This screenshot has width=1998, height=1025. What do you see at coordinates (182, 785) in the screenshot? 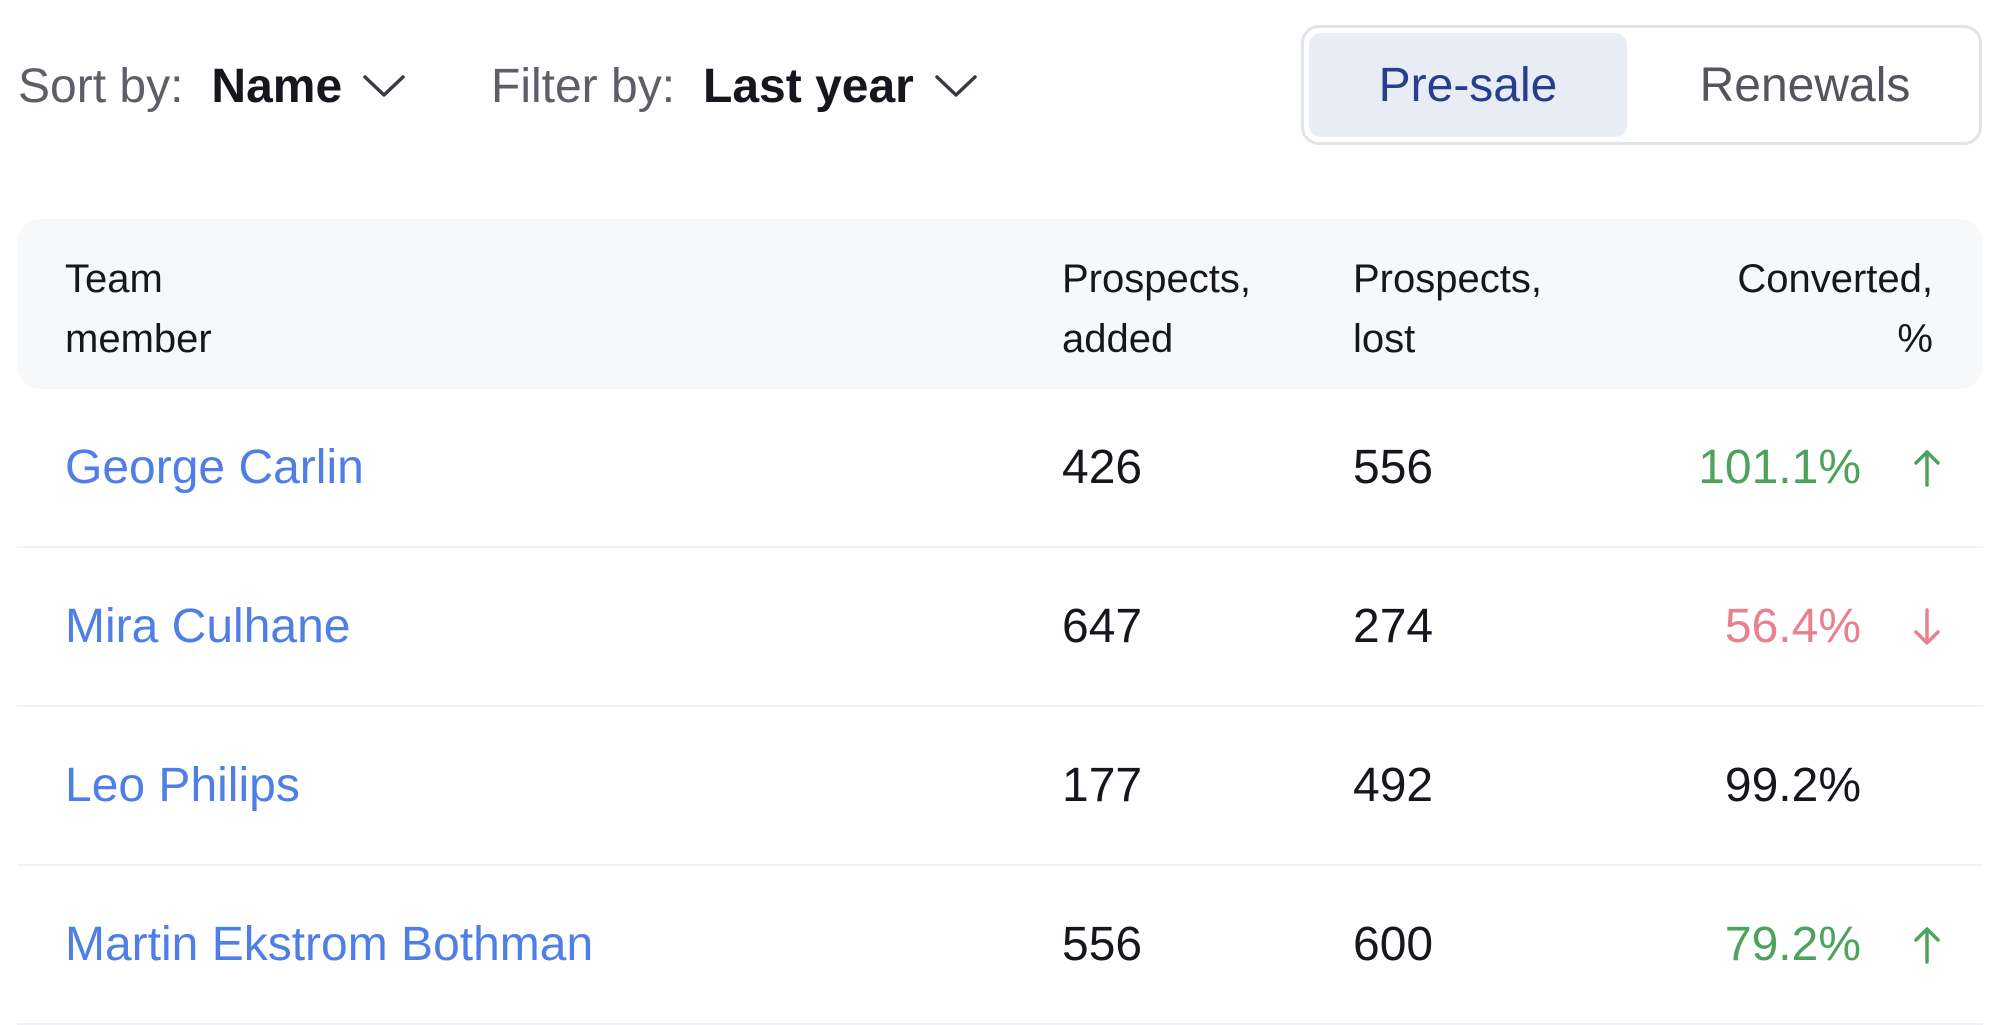
I see `member-name-link: Leo Philips` at bounding box center [182, 785].